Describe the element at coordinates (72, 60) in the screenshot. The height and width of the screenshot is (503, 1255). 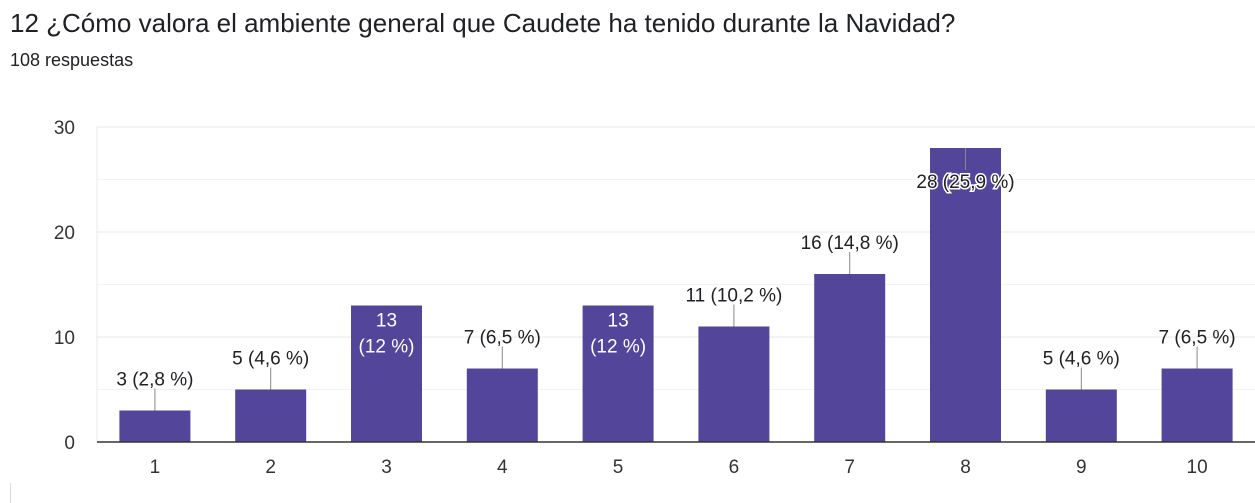
I see `response-count: 108 respuestas` at that location.